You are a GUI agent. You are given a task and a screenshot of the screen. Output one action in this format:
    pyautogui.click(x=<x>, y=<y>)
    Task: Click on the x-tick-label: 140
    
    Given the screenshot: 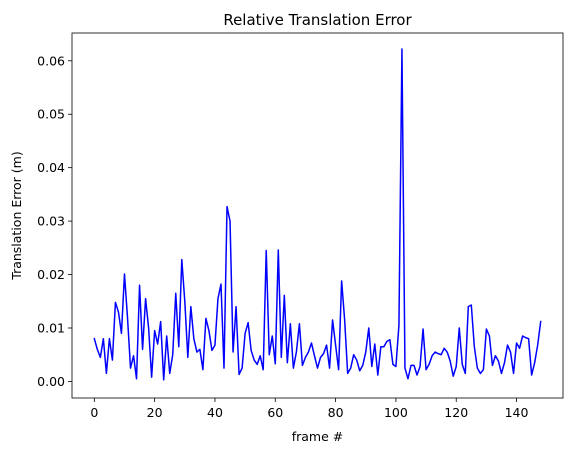 What is the action you would take?
    pyautogui.click(x=517, y=412)
    